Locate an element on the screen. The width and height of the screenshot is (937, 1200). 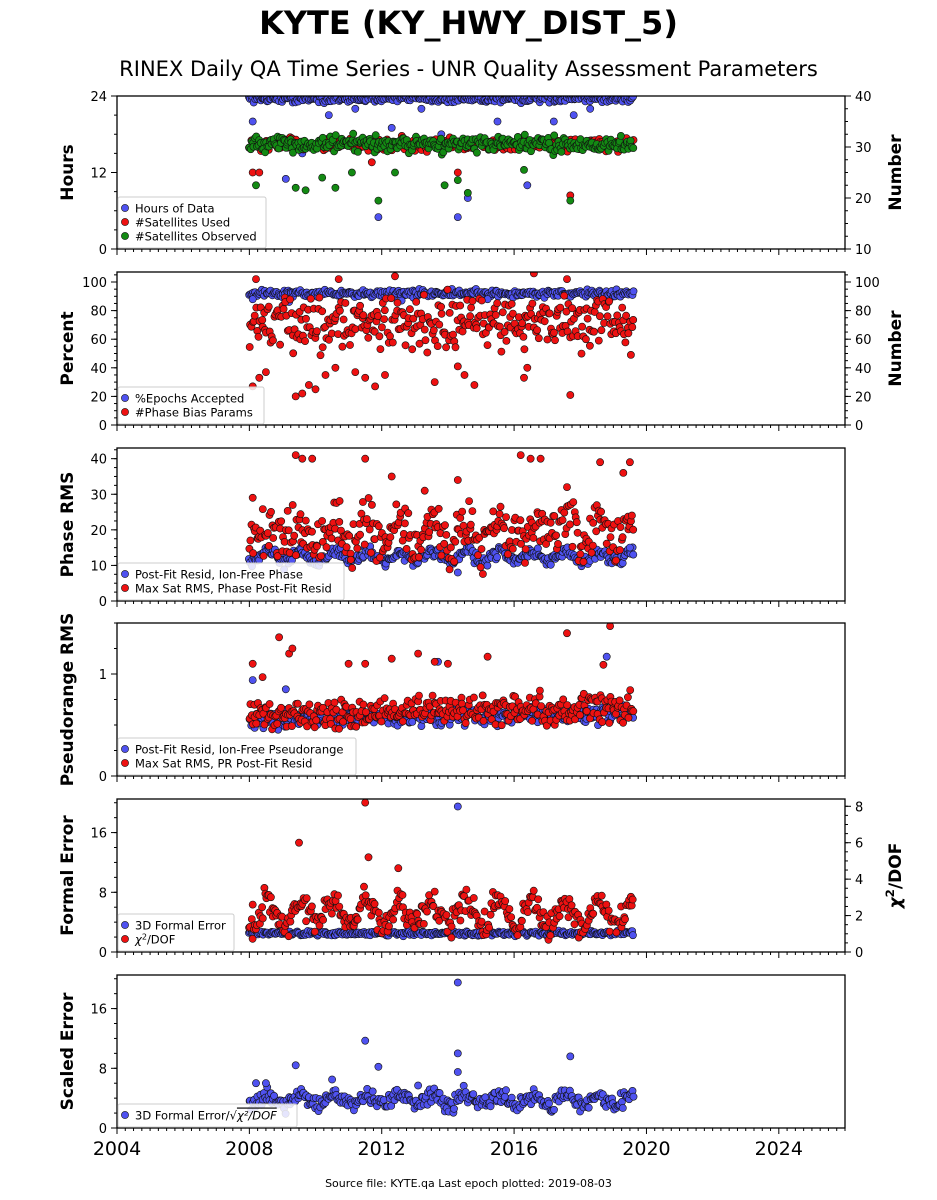
y-tick-label: 80 is located at coordinates (98, 312).